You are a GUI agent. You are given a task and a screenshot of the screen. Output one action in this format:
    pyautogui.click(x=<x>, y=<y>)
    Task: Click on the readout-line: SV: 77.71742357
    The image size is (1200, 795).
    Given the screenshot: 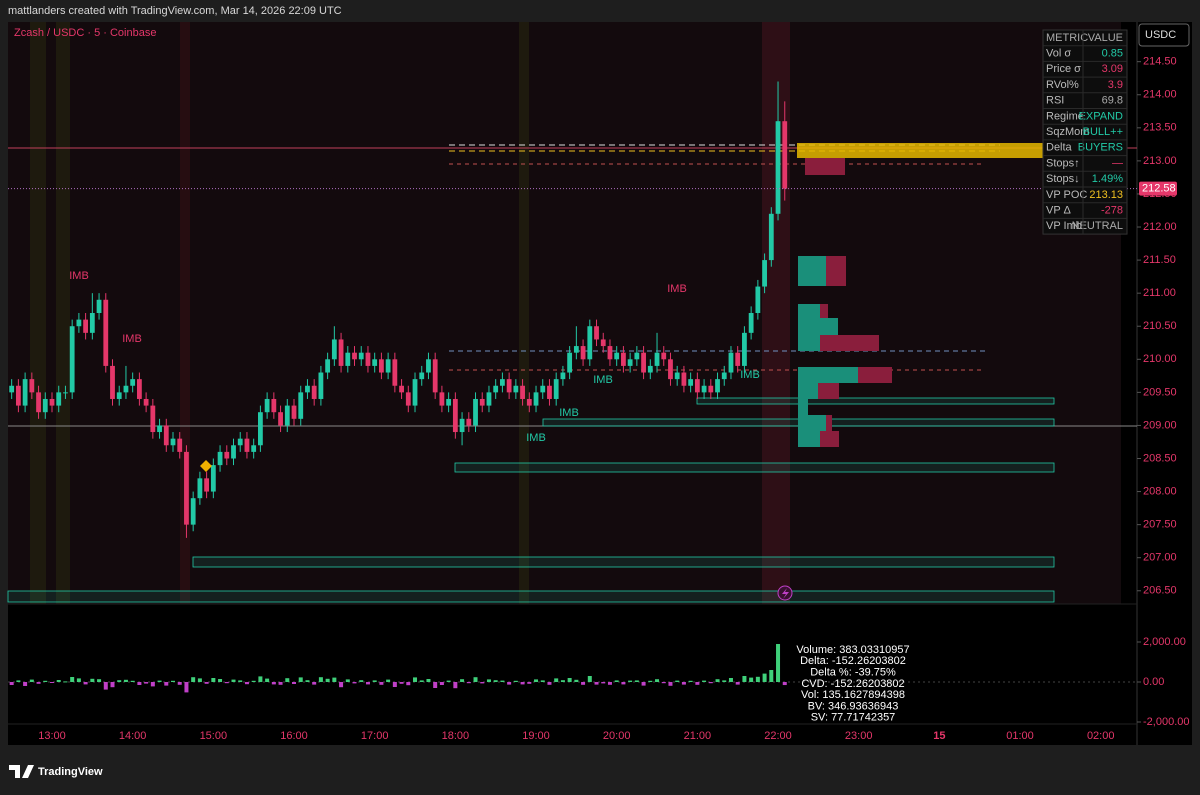 What is the action you would take?
    pyautogui.click(x=853, y=718)
    